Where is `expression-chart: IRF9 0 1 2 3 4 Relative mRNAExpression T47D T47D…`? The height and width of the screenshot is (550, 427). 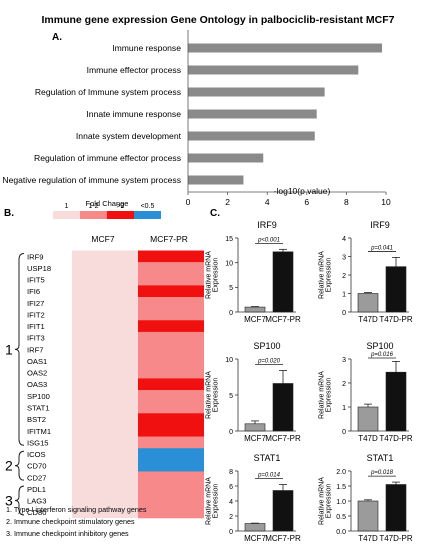 expression-chart: IRF9 0 1 2 3 4 Relative mRNAExpression T47D T47D… is located at coordinates (365, 272).